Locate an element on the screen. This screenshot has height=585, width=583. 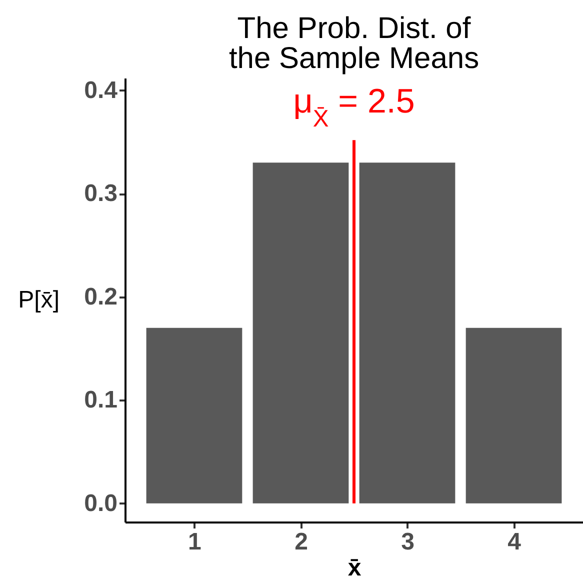
ref-line-label: μ$_{X̄}$ = 2.5 is located at coordinates (354, 107).